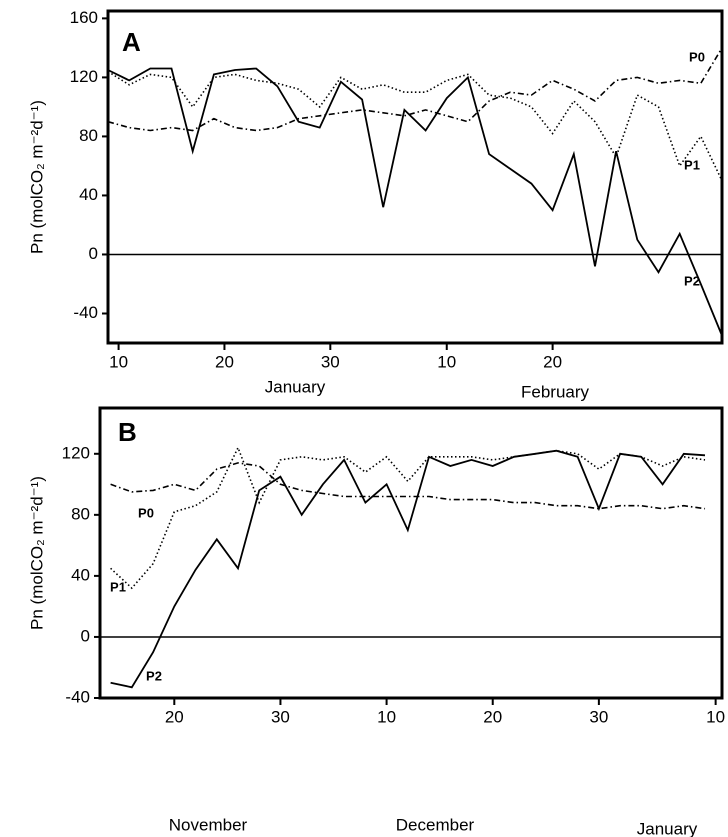 Image resolution: width=728 pixels, height=837 pixels. Describe the element at coordinates (208, 824) in the screenshot. I see `month-label: November` at that location.